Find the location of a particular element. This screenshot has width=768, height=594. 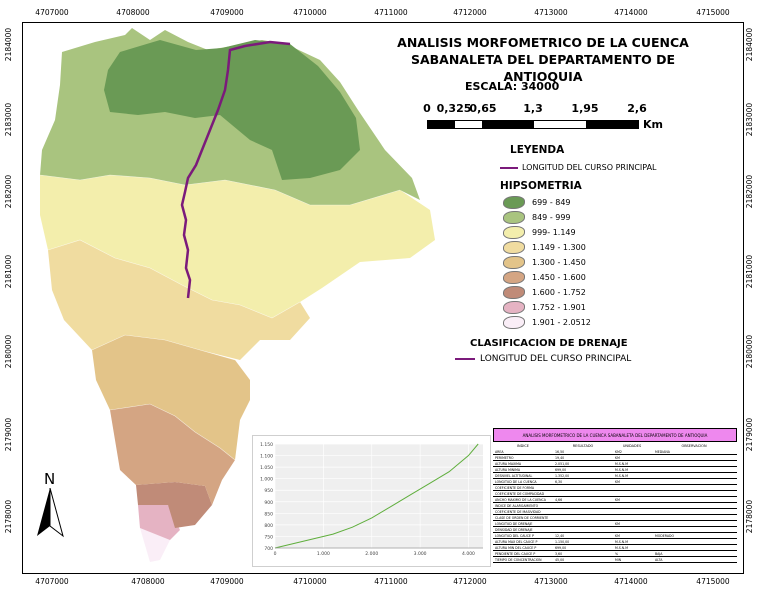

north-arrow: N is located at coordinates (51, 504).